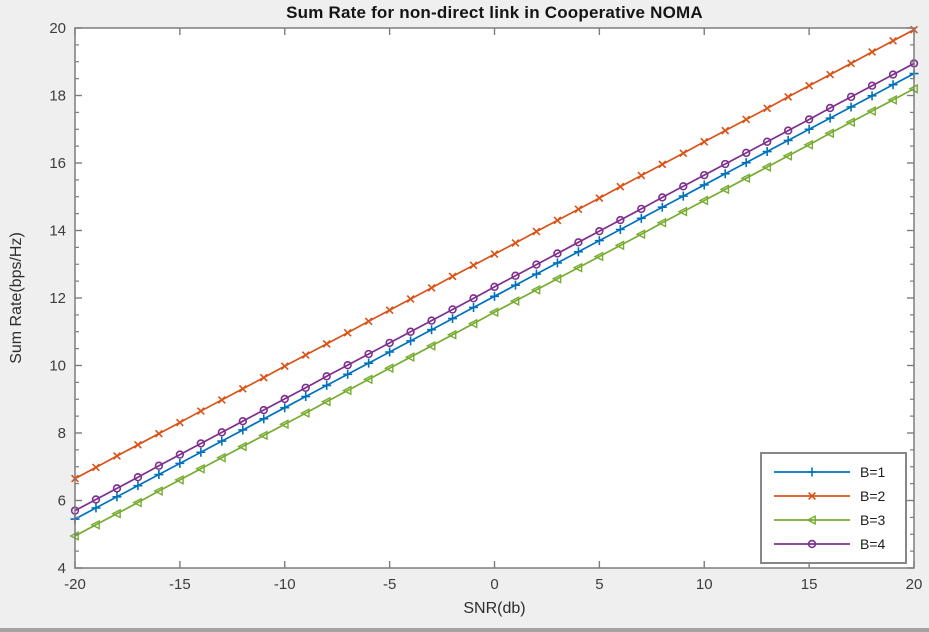 This screenshot has height=632, width=929. Describe the element at coordinates (914, 584) in the screenshot. I see `x-tick-label: 20` at that location.